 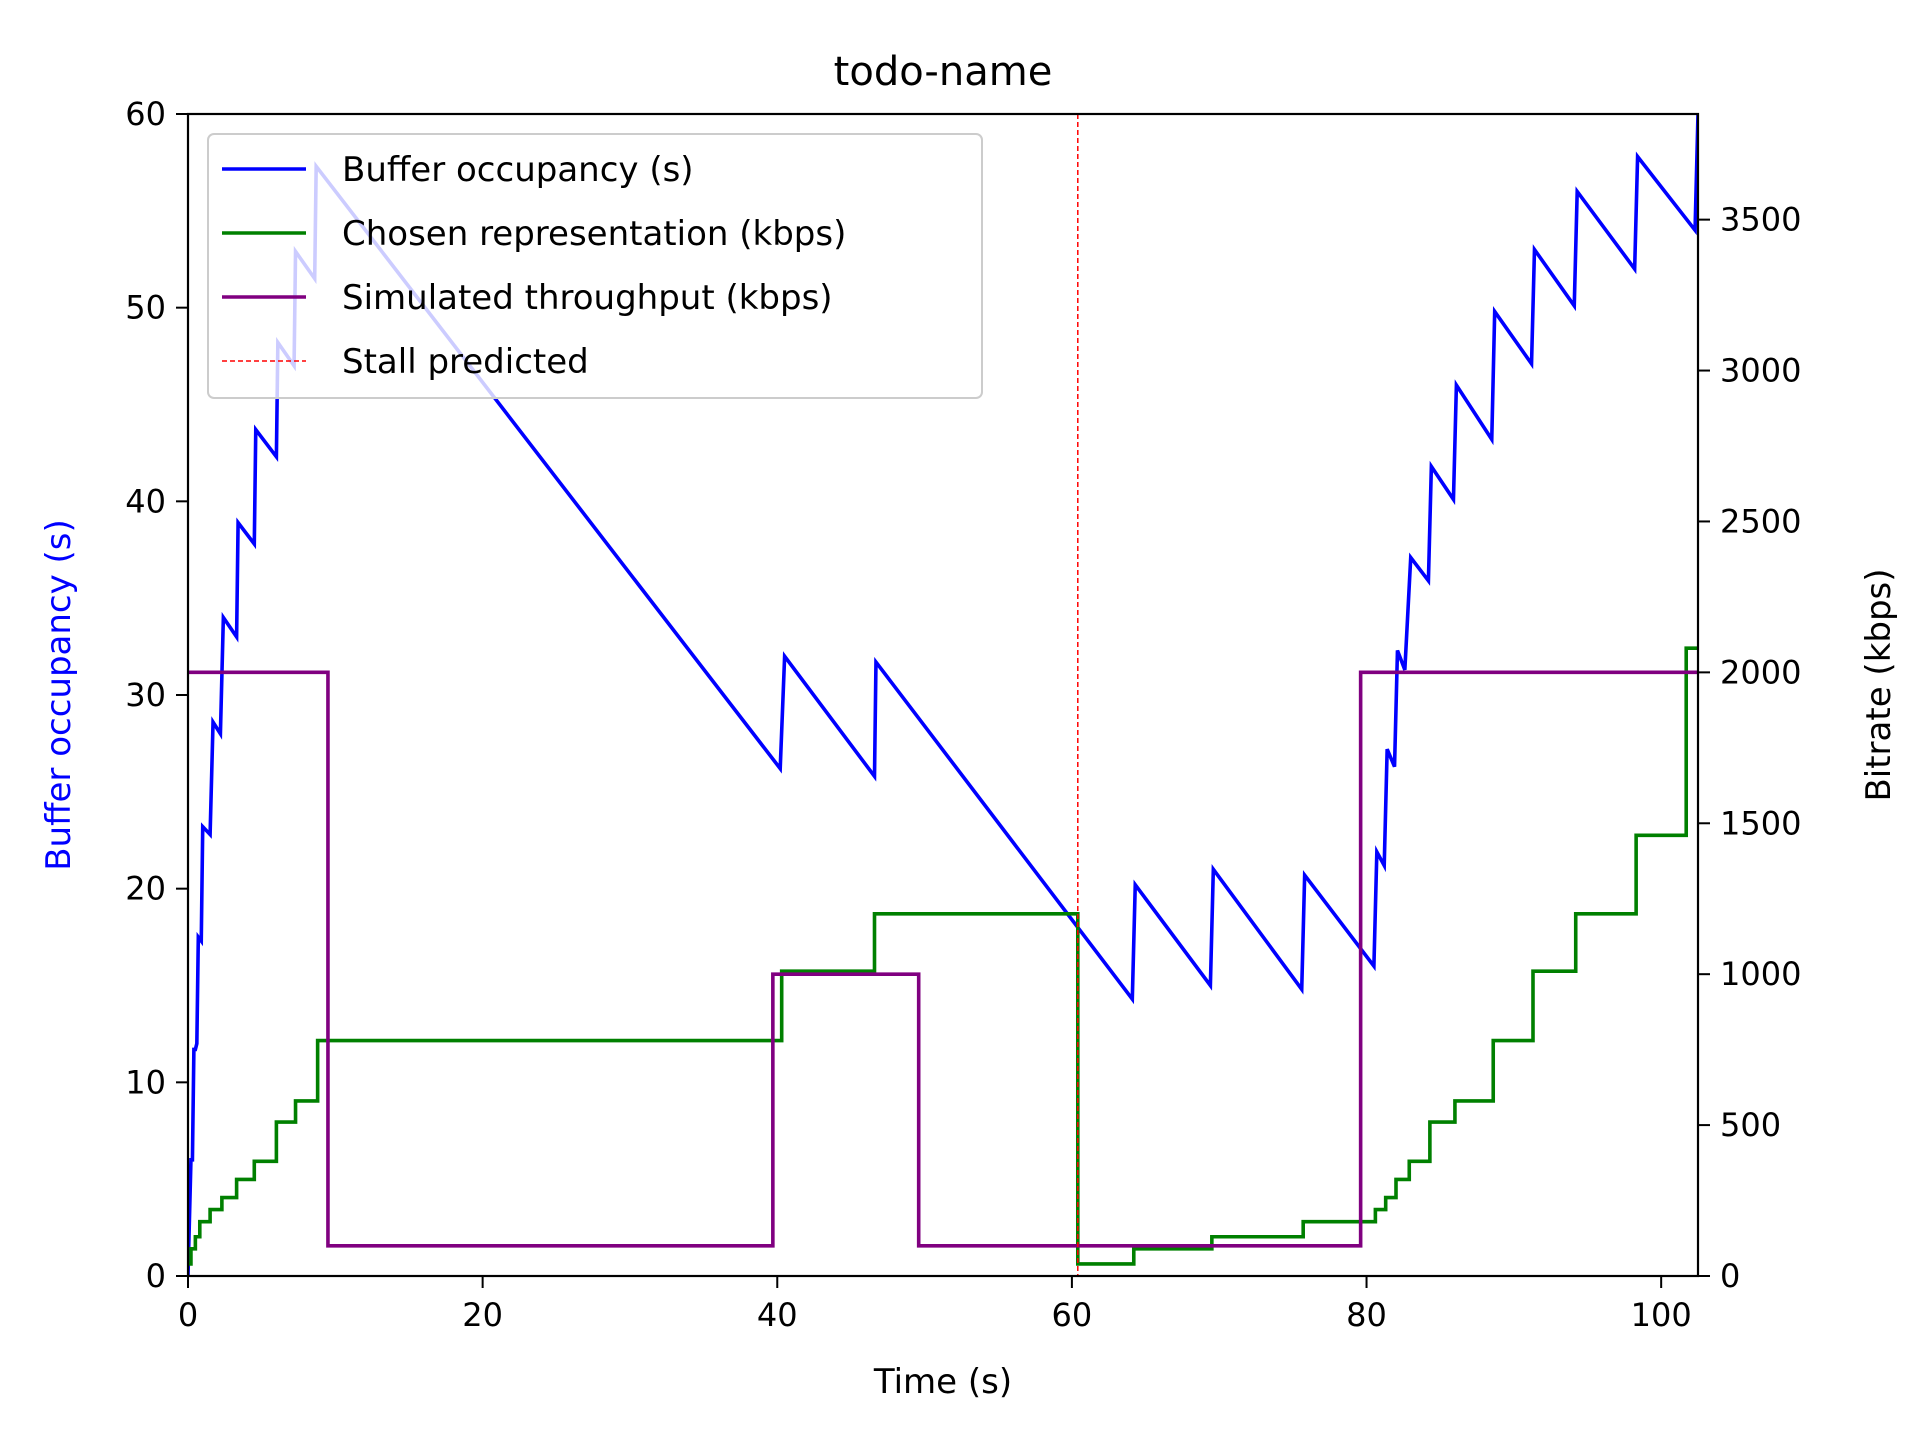 I want to click on x-tick-label: 0, so click(x=188, y=1315).